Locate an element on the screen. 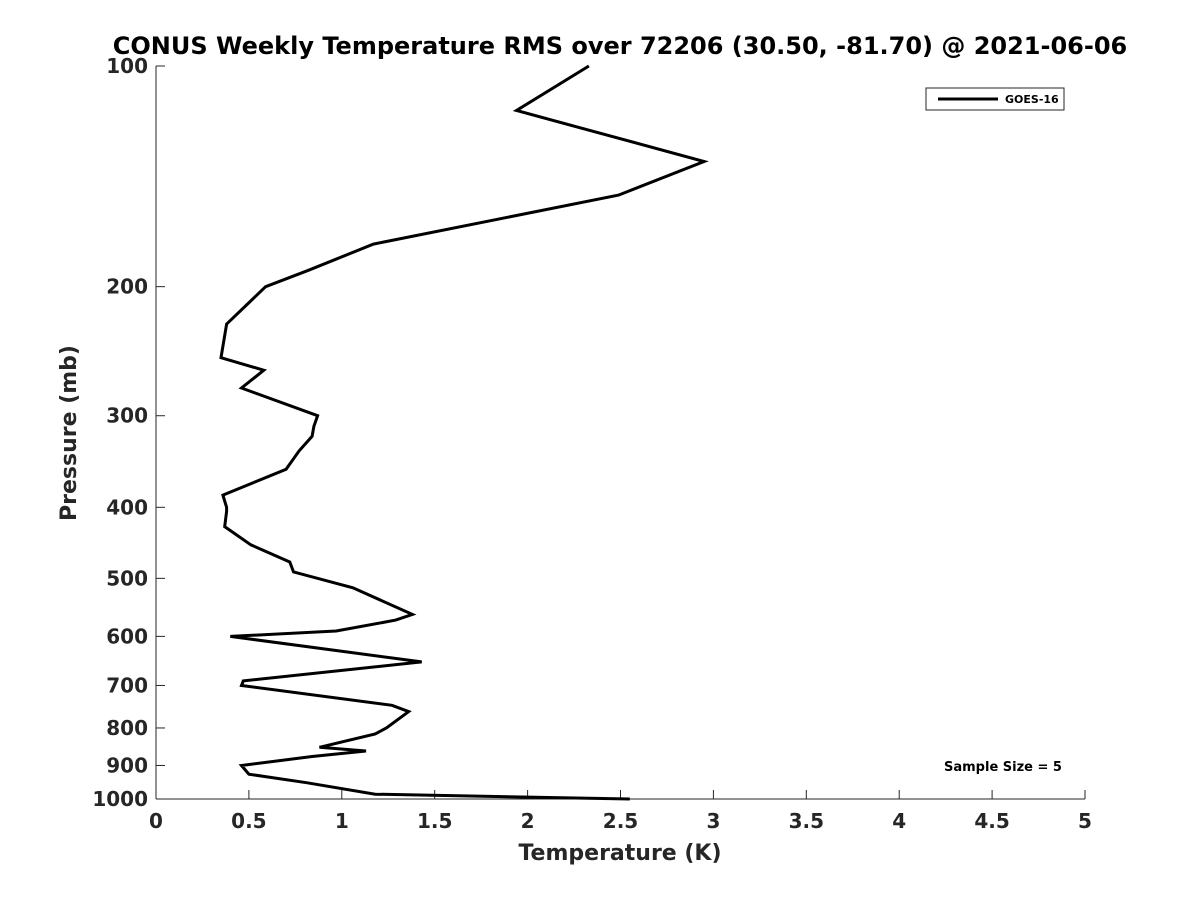  y-tick-label: 1000 is located at coordinates (120, 799).